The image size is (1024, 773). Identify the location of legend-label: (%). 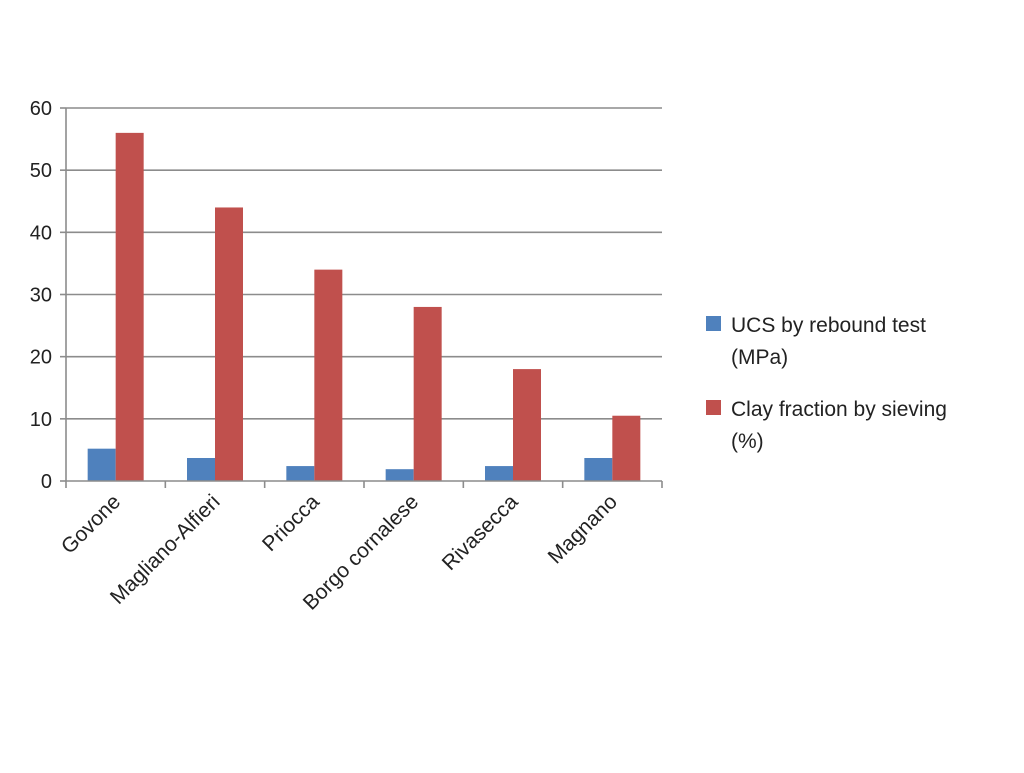
(747, 441).